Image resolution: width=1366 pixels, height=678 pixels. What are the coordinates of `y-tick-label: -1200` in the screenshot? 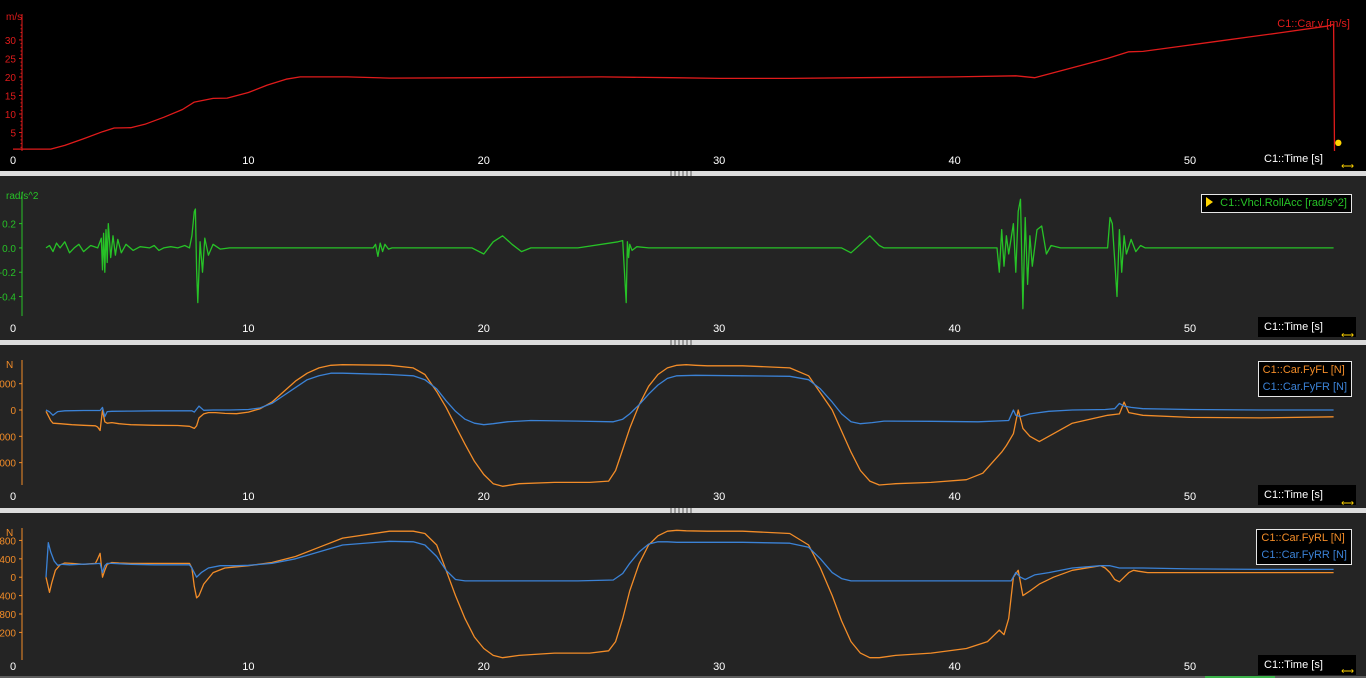 It's located at (8, 633).